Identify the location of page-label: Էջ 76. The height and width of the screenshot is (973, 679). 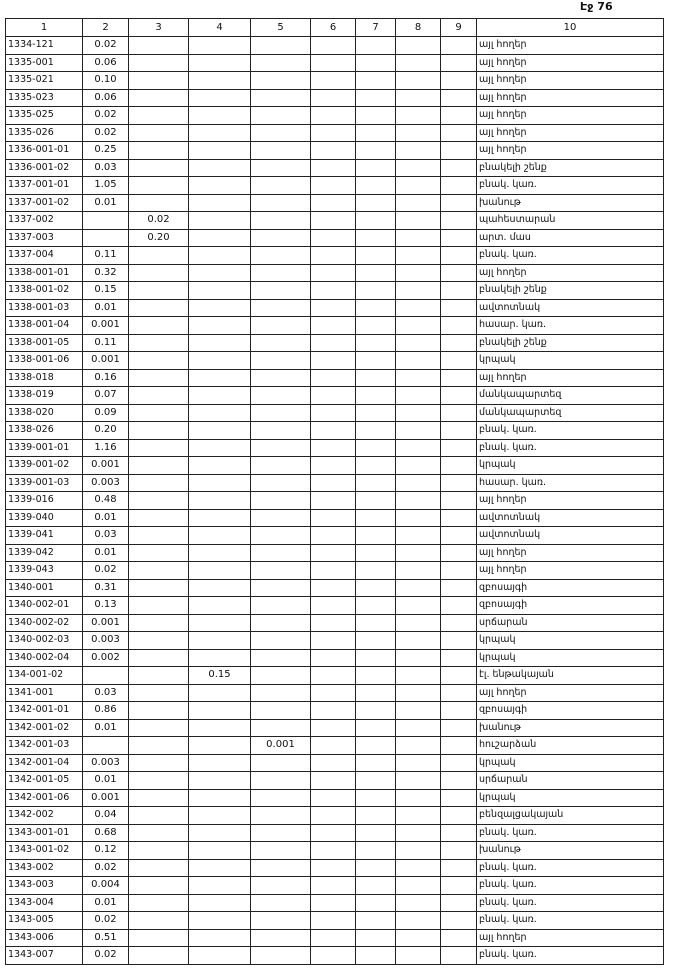
(596, 6).